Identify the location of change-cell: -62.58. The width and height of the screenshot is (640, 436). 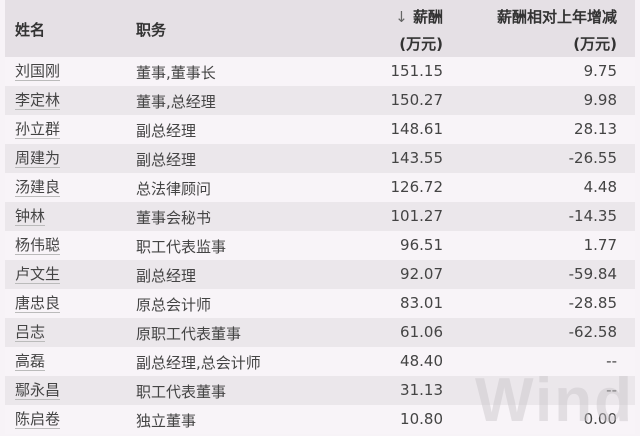
(592, 332).